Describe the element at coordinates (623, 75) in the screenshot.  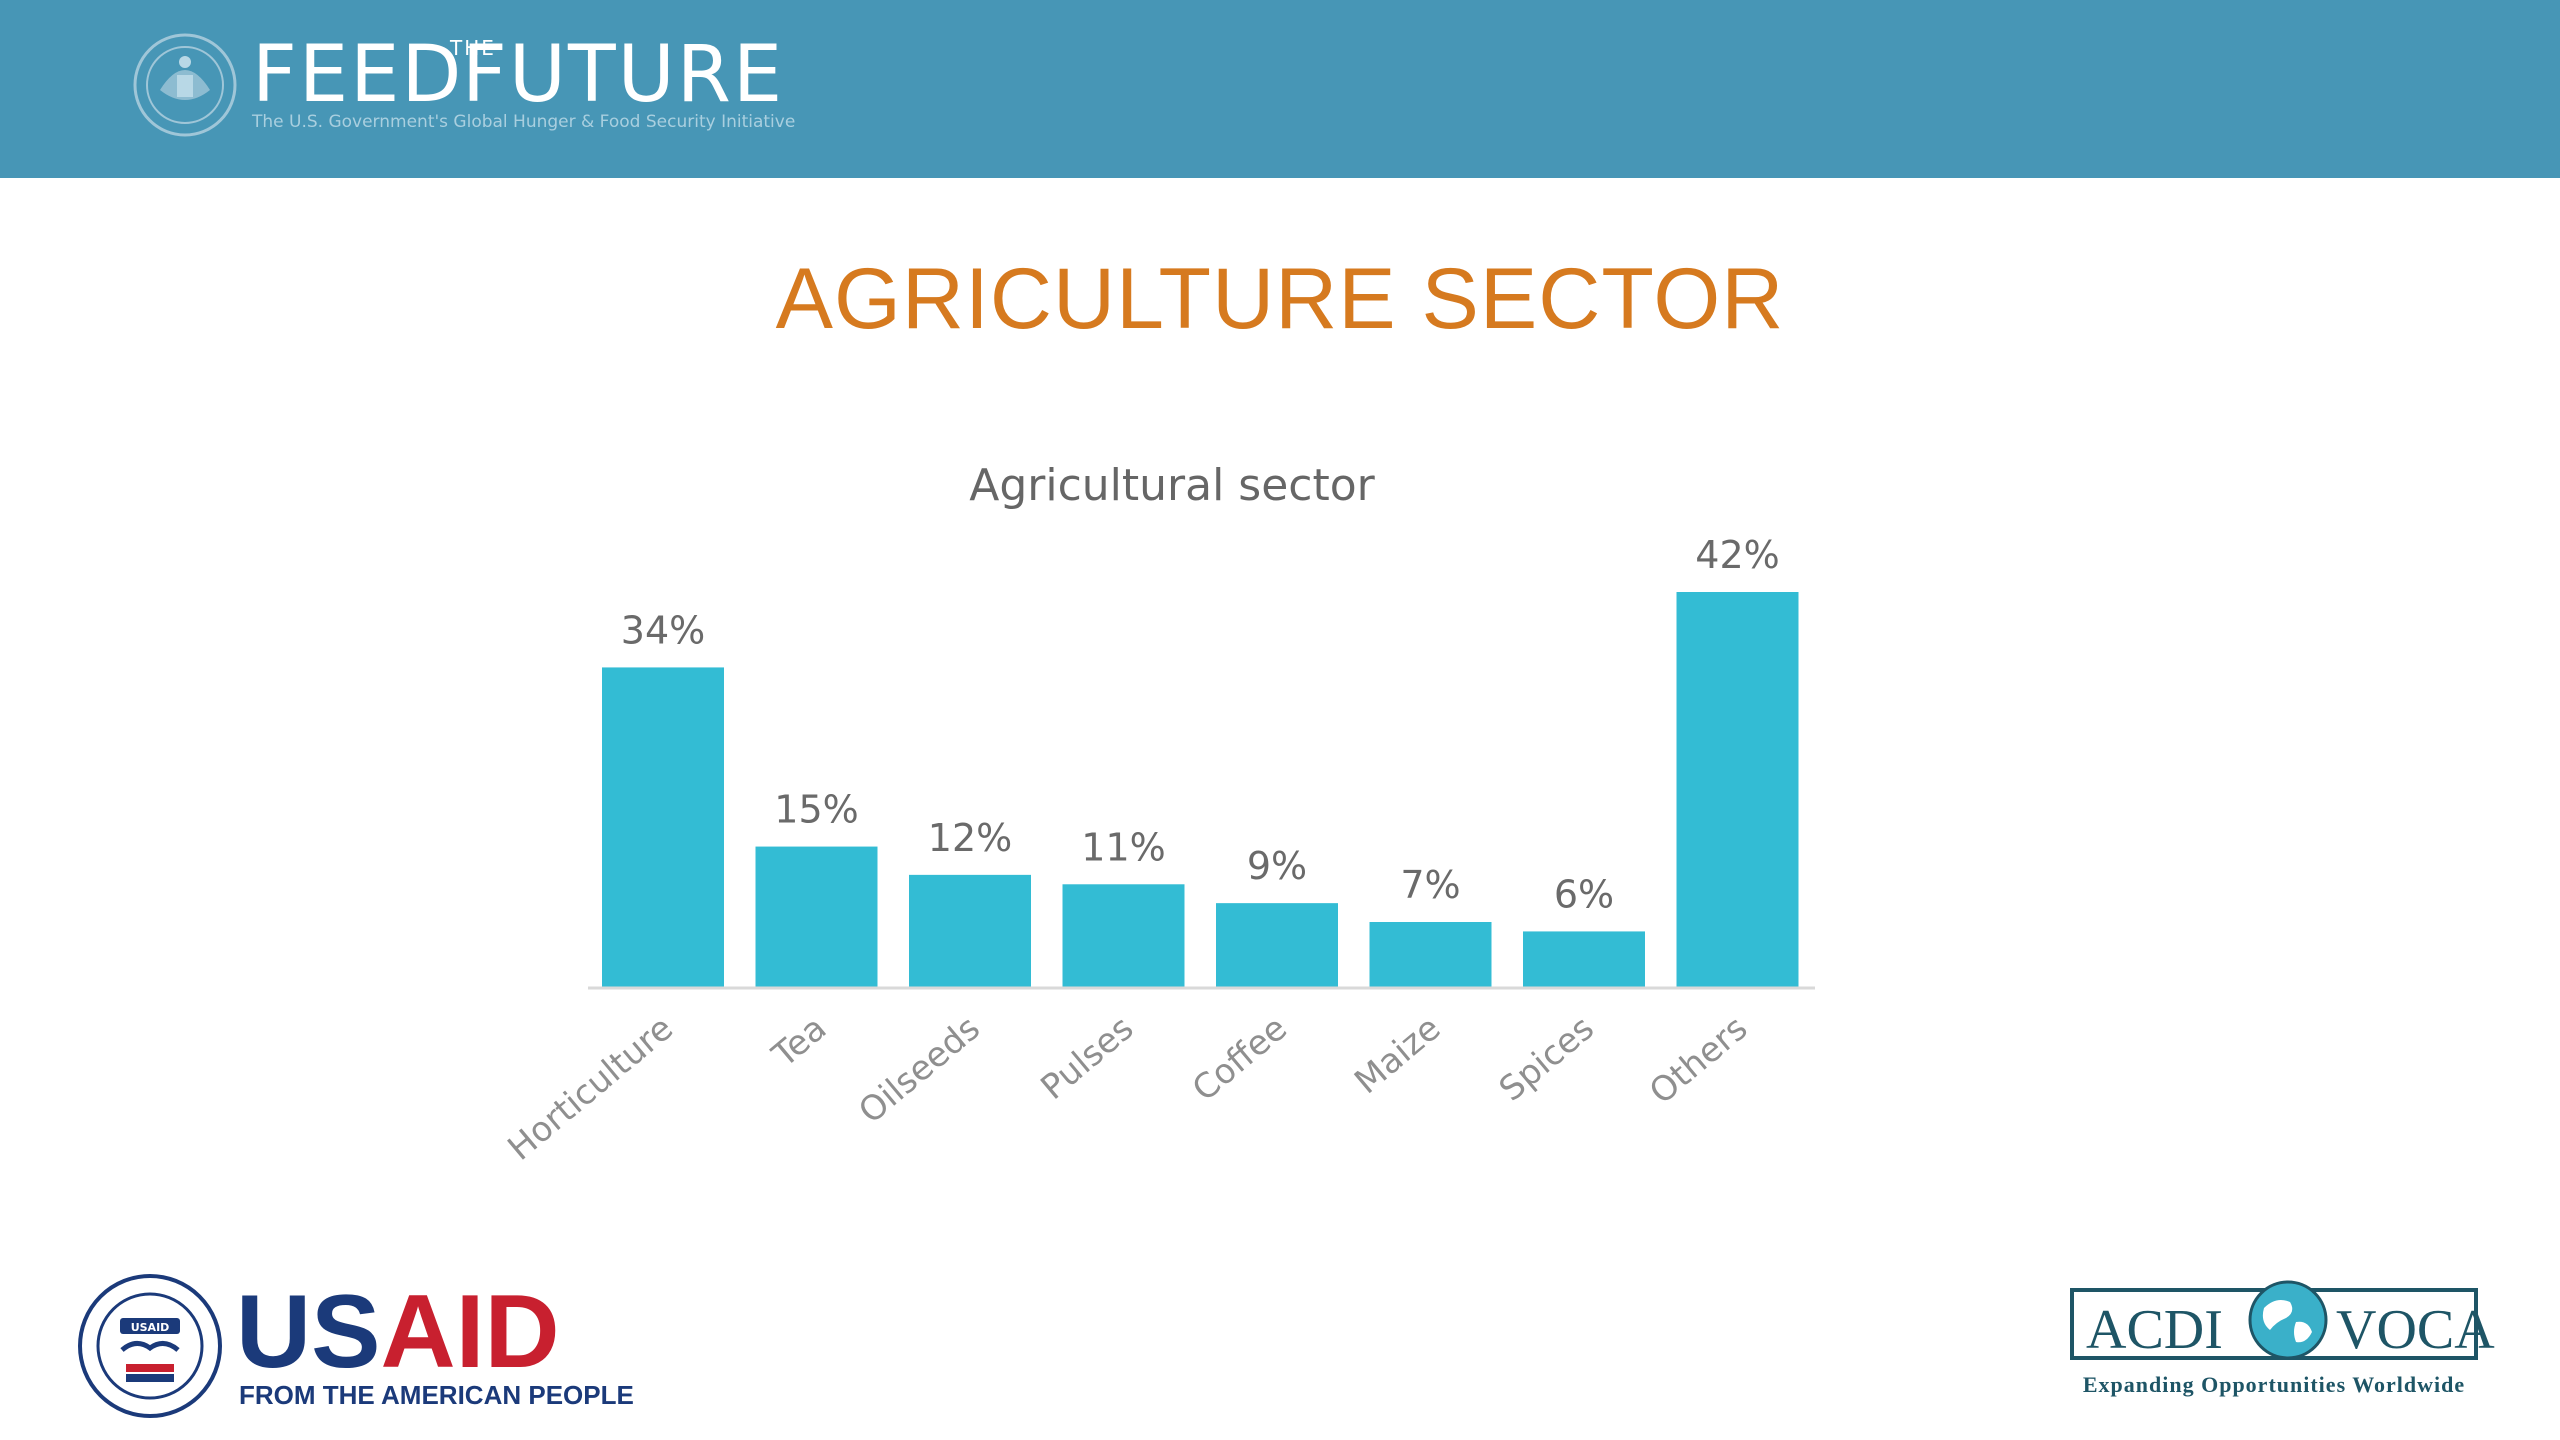
I see `wordmark-future: FUTURE` at that location.